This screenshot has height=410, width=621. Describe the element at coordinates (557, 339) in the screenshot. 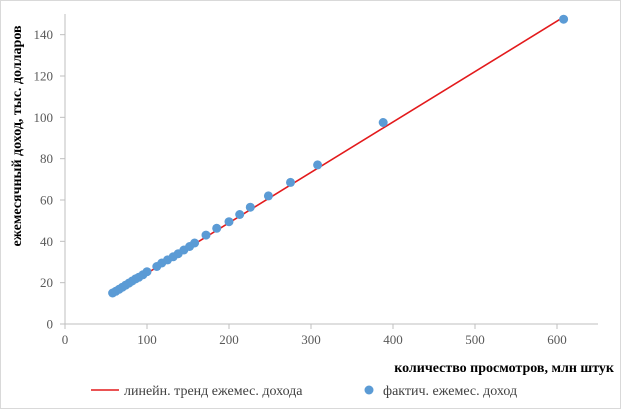

I see `x-tick-label: 600` at that location.